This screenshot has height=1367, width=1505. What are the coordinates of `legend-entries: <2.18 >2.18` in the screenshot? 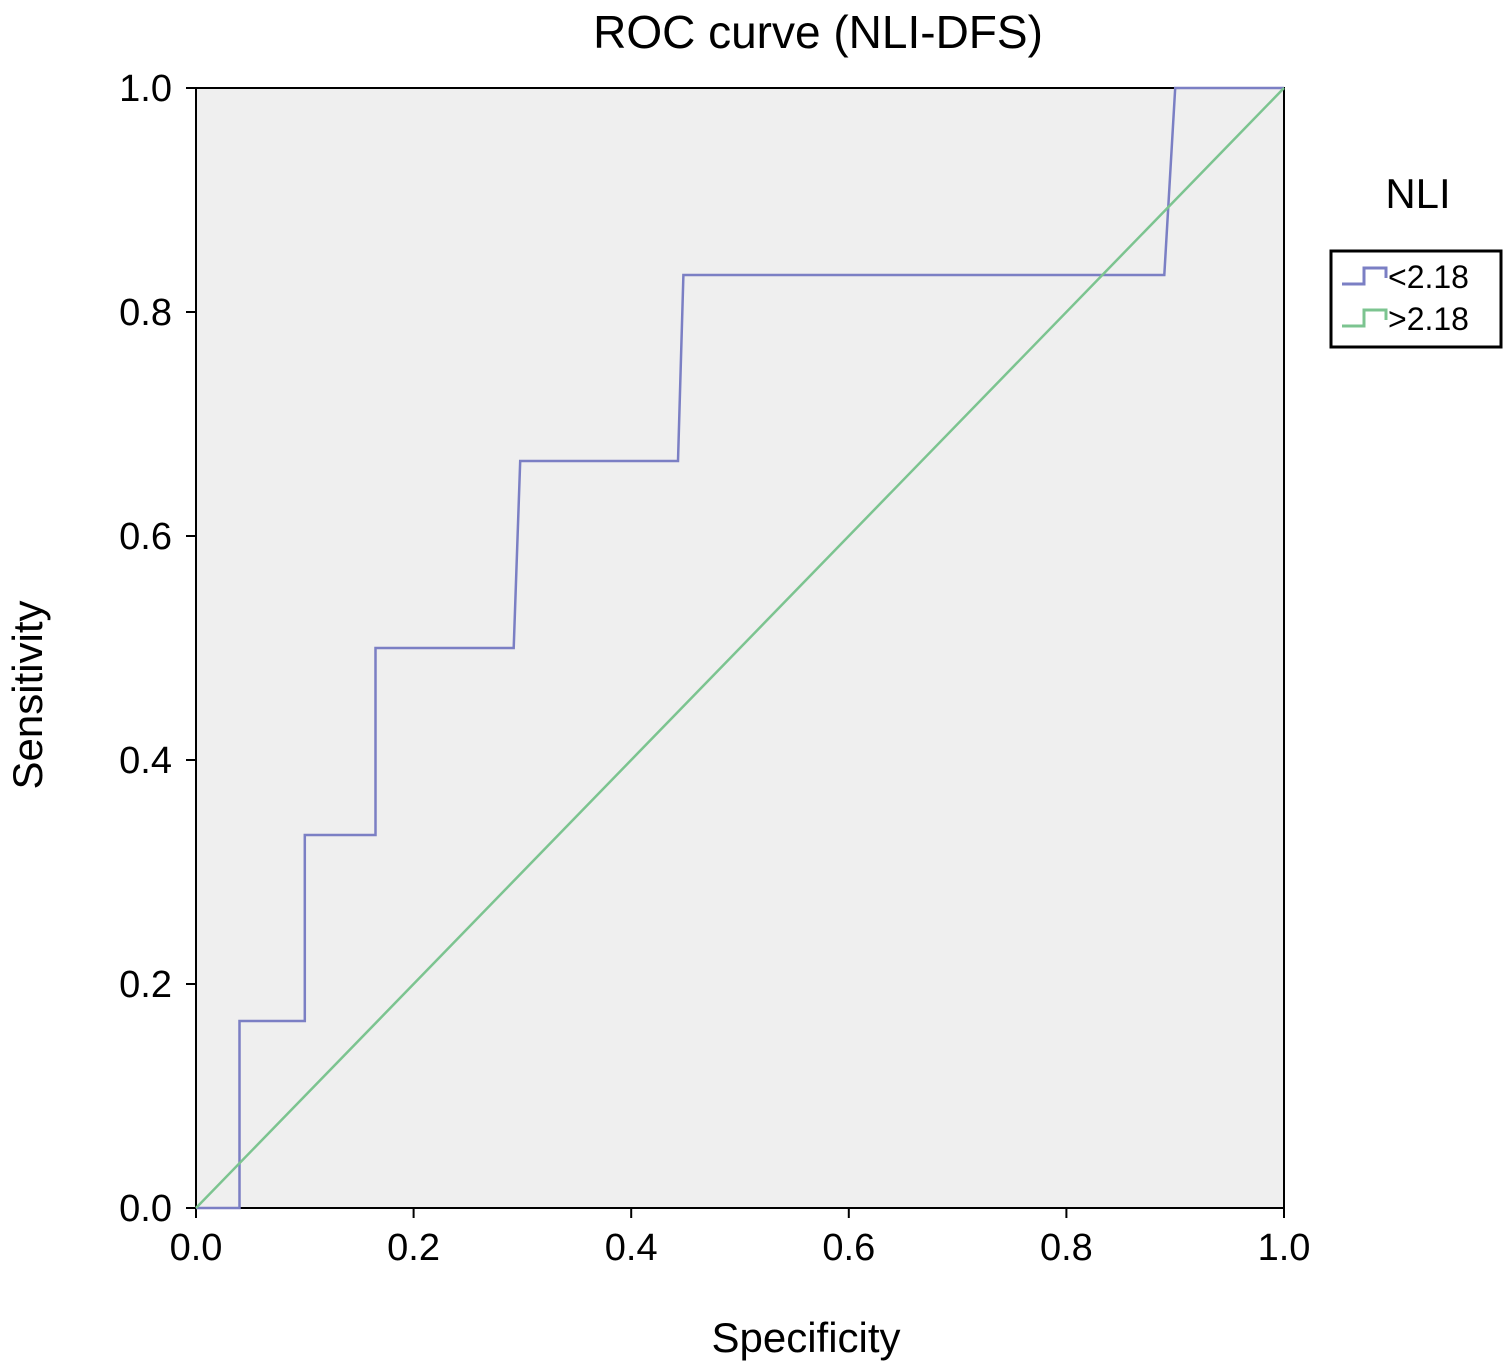 It's located at (1405, 298).